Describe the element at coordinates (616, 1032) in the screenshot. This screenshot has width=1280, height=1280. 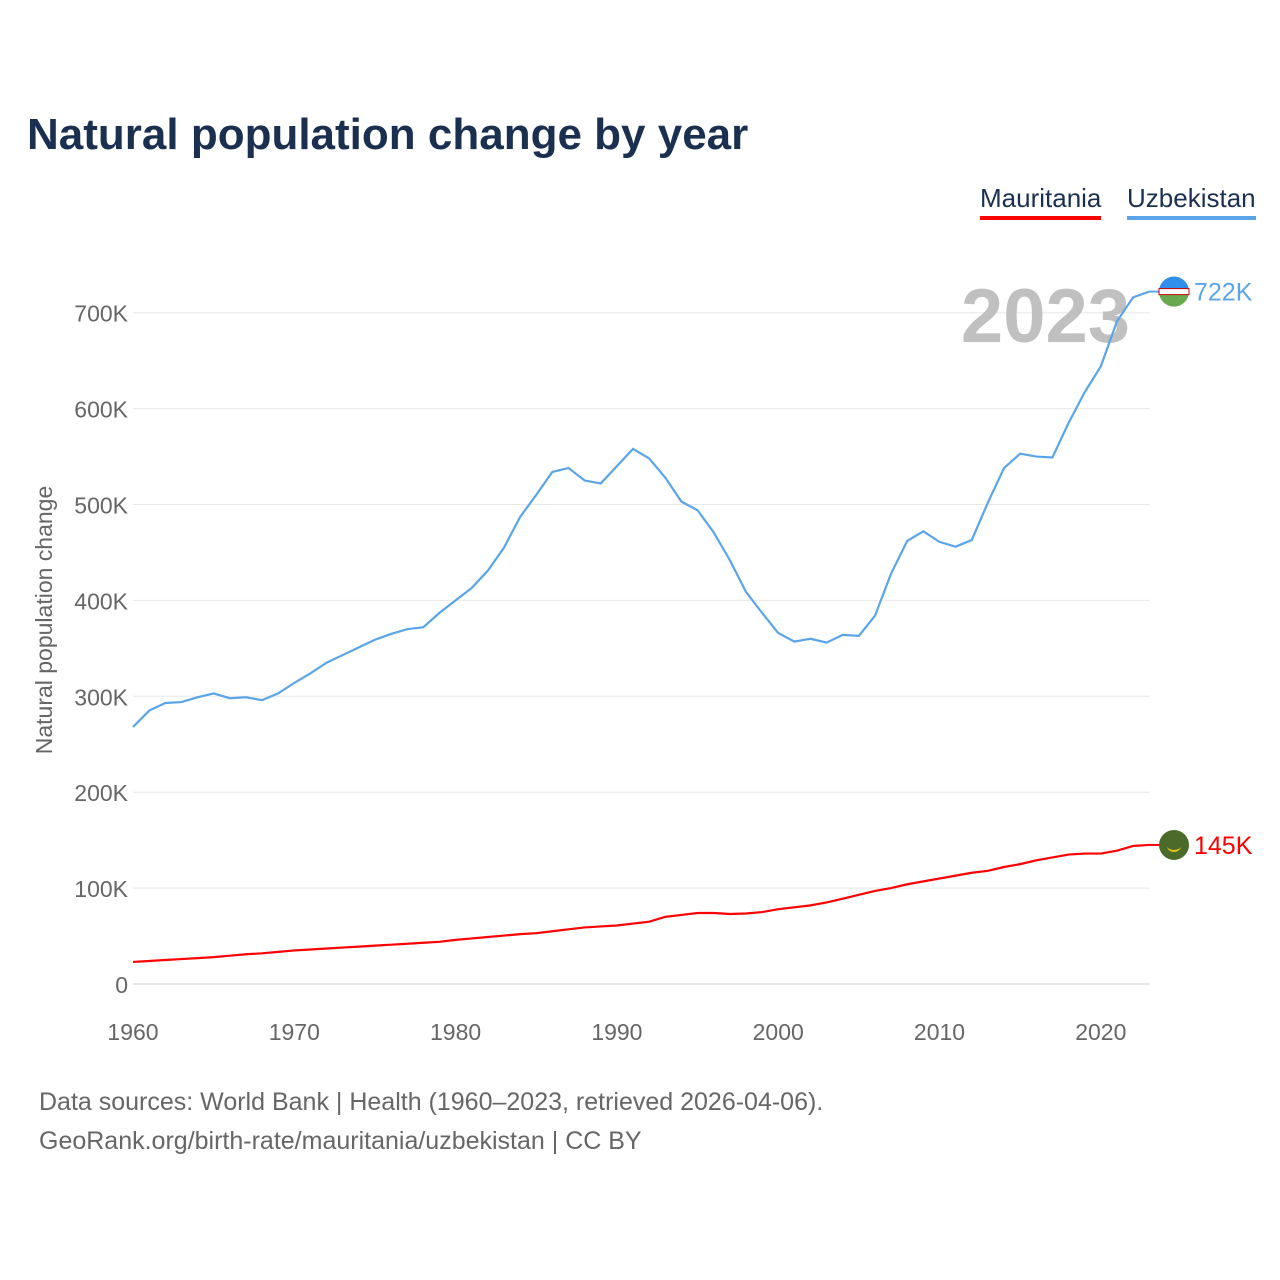
I see `x-tick-label: 1990` at that location.